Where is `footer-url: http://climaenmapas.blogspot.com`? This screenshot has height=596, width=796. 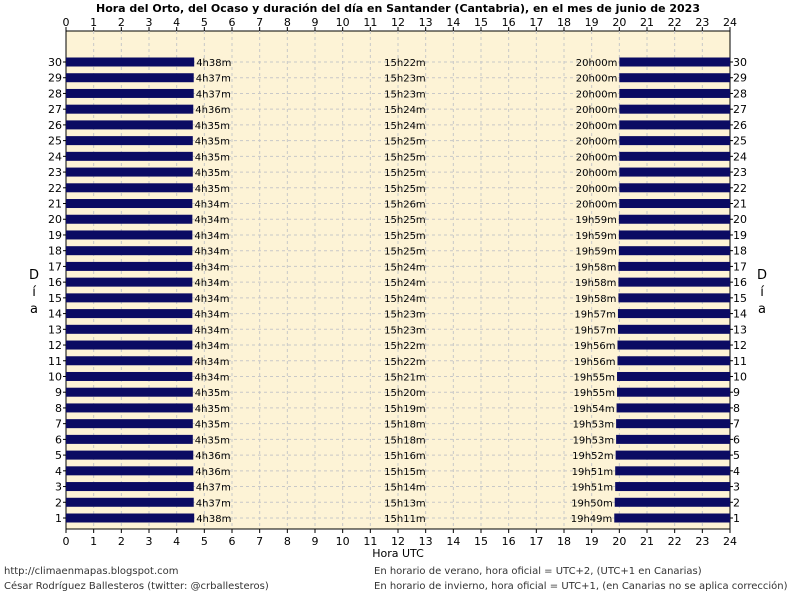
footer-url: http://climaenmapas.blogspot.com is located at coordinates (91, 571).